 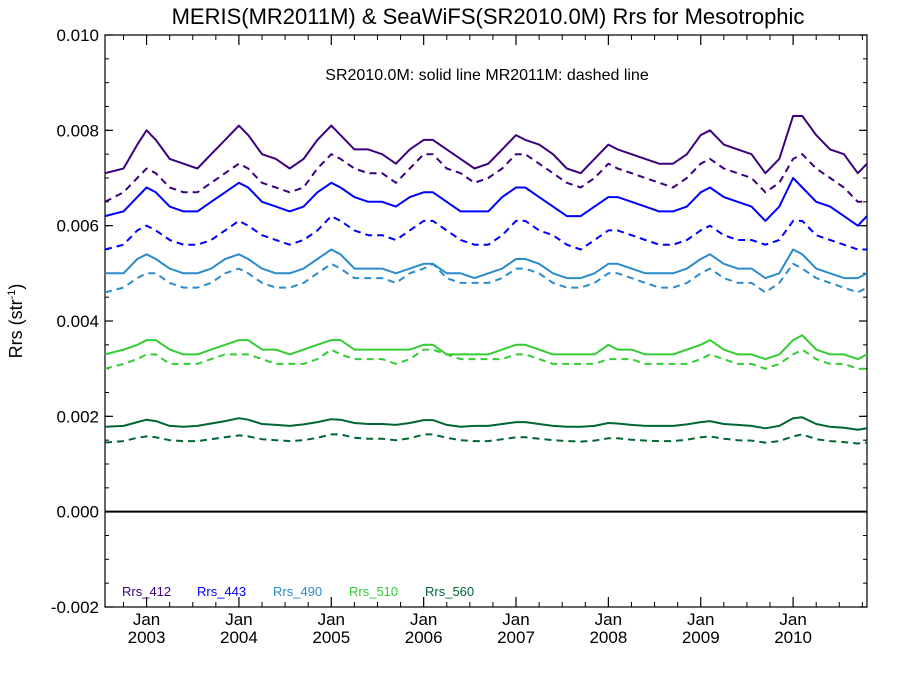 I want to click on x-tick-label-year: 2007, so click(x=516, y=637).